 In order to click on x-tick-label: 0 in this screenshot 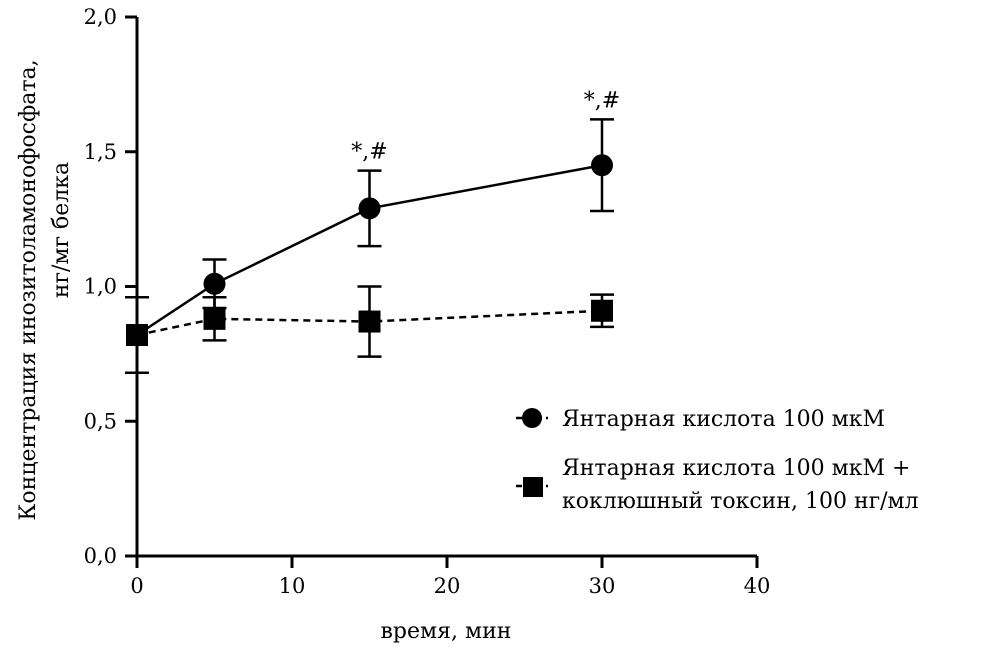, I will do `click(136, 586)`.